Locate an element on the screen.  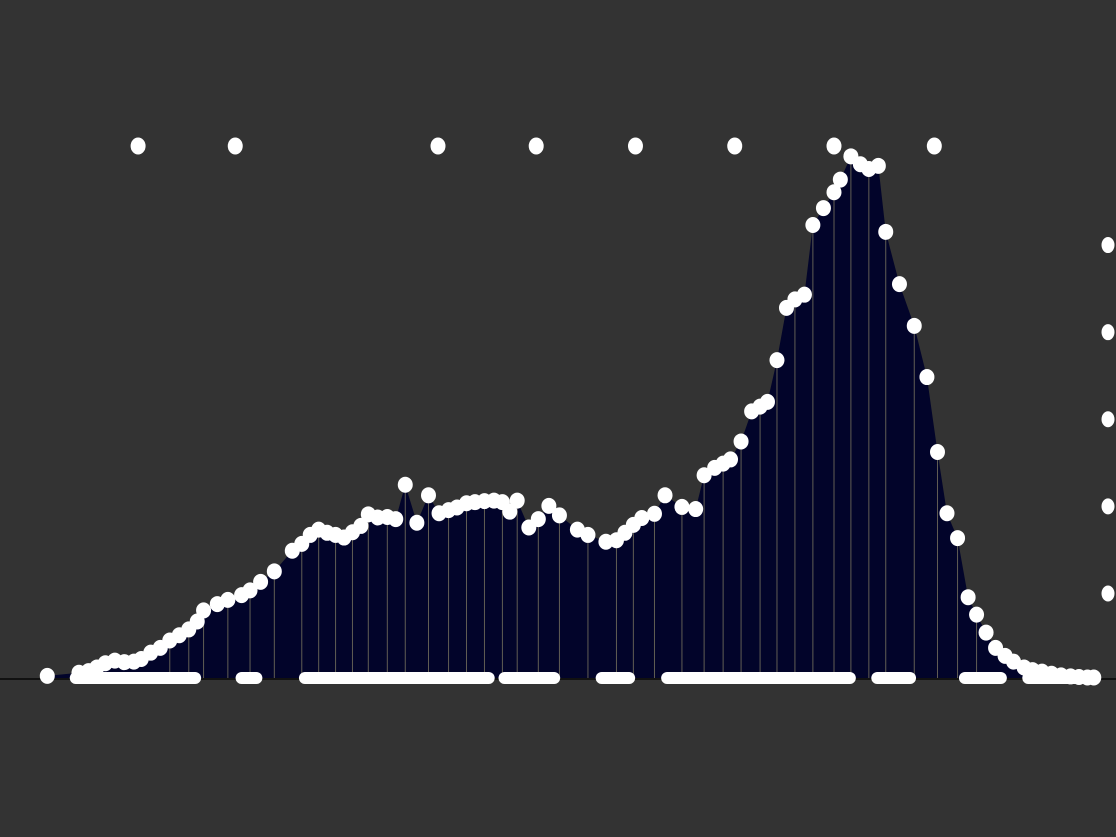
baseline-layer is located at coordinates (558, 678).